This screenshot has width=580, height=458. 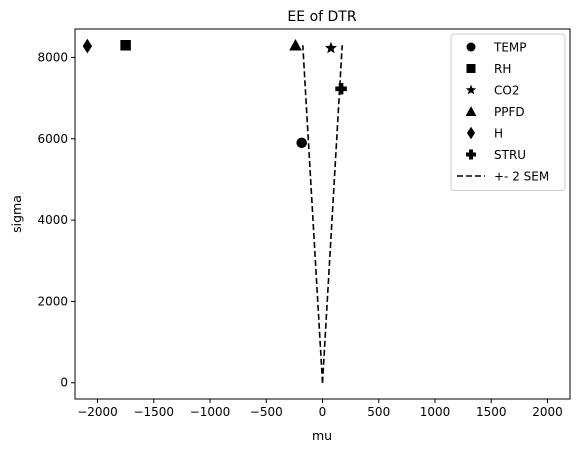 What do you see at coordinates (52, 301) in the screenshot?
I see `y-tick-label: 2000` at bounding box center [52, 301].